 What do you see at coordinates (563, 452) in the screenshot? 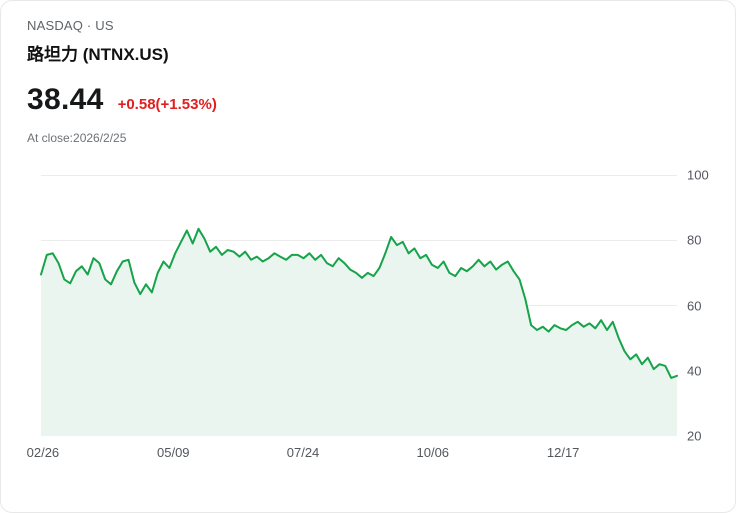
I see `x-axis-label: 12/17` at bounding box center [563, 452].